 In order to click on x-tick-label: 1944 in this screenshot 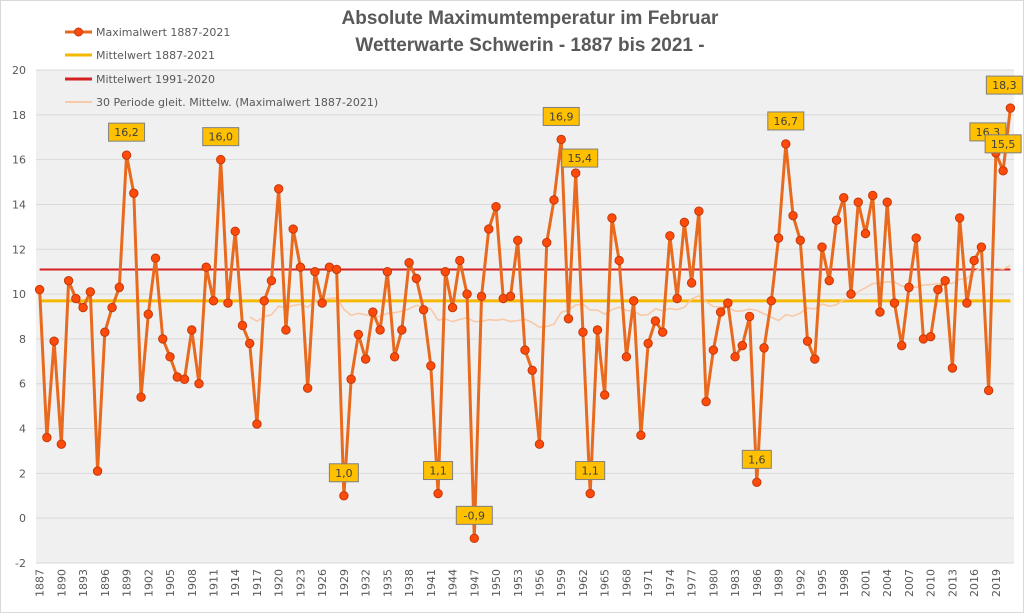, I will do `click(453, 583)`.